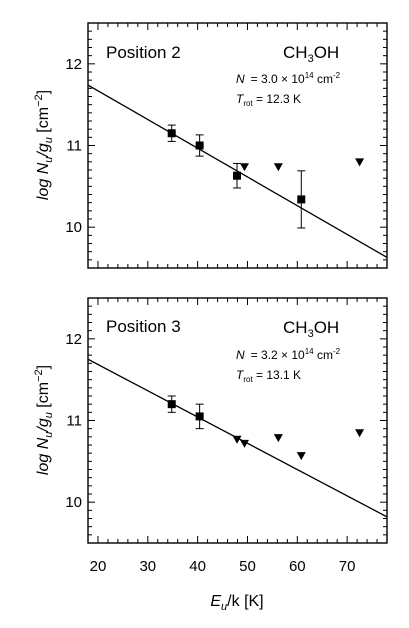 This screenshot has height=628, width=409. I want to click on rotation-temperature-label: Trot = 13.1 K, so click(268, 376).